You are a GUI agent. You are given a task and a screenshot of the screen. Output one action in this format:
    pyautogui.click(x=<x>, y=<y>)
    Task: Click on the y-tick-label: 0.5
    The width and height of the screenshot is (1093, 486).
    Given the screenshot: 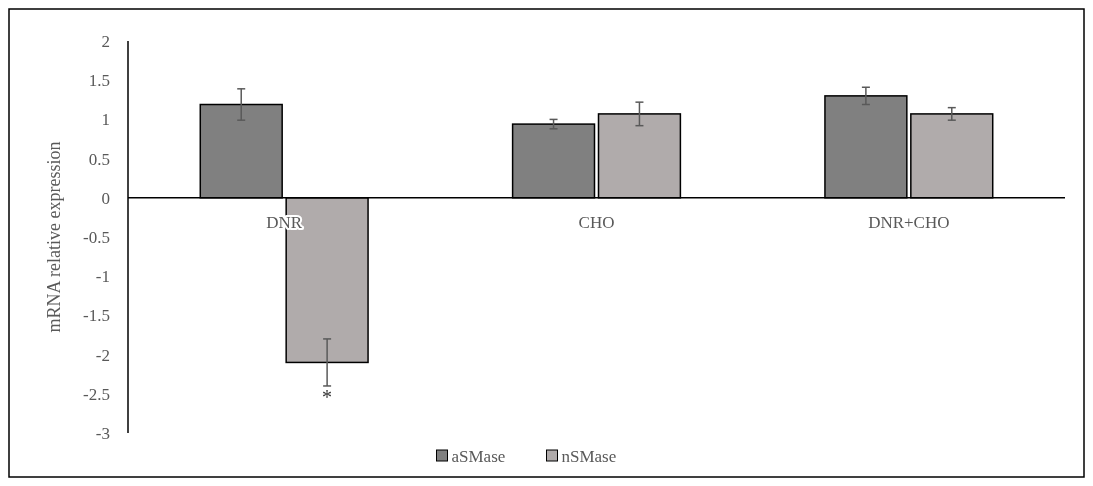 What is the action you would take?
    pyautogui.click(x=99, y=159)
    